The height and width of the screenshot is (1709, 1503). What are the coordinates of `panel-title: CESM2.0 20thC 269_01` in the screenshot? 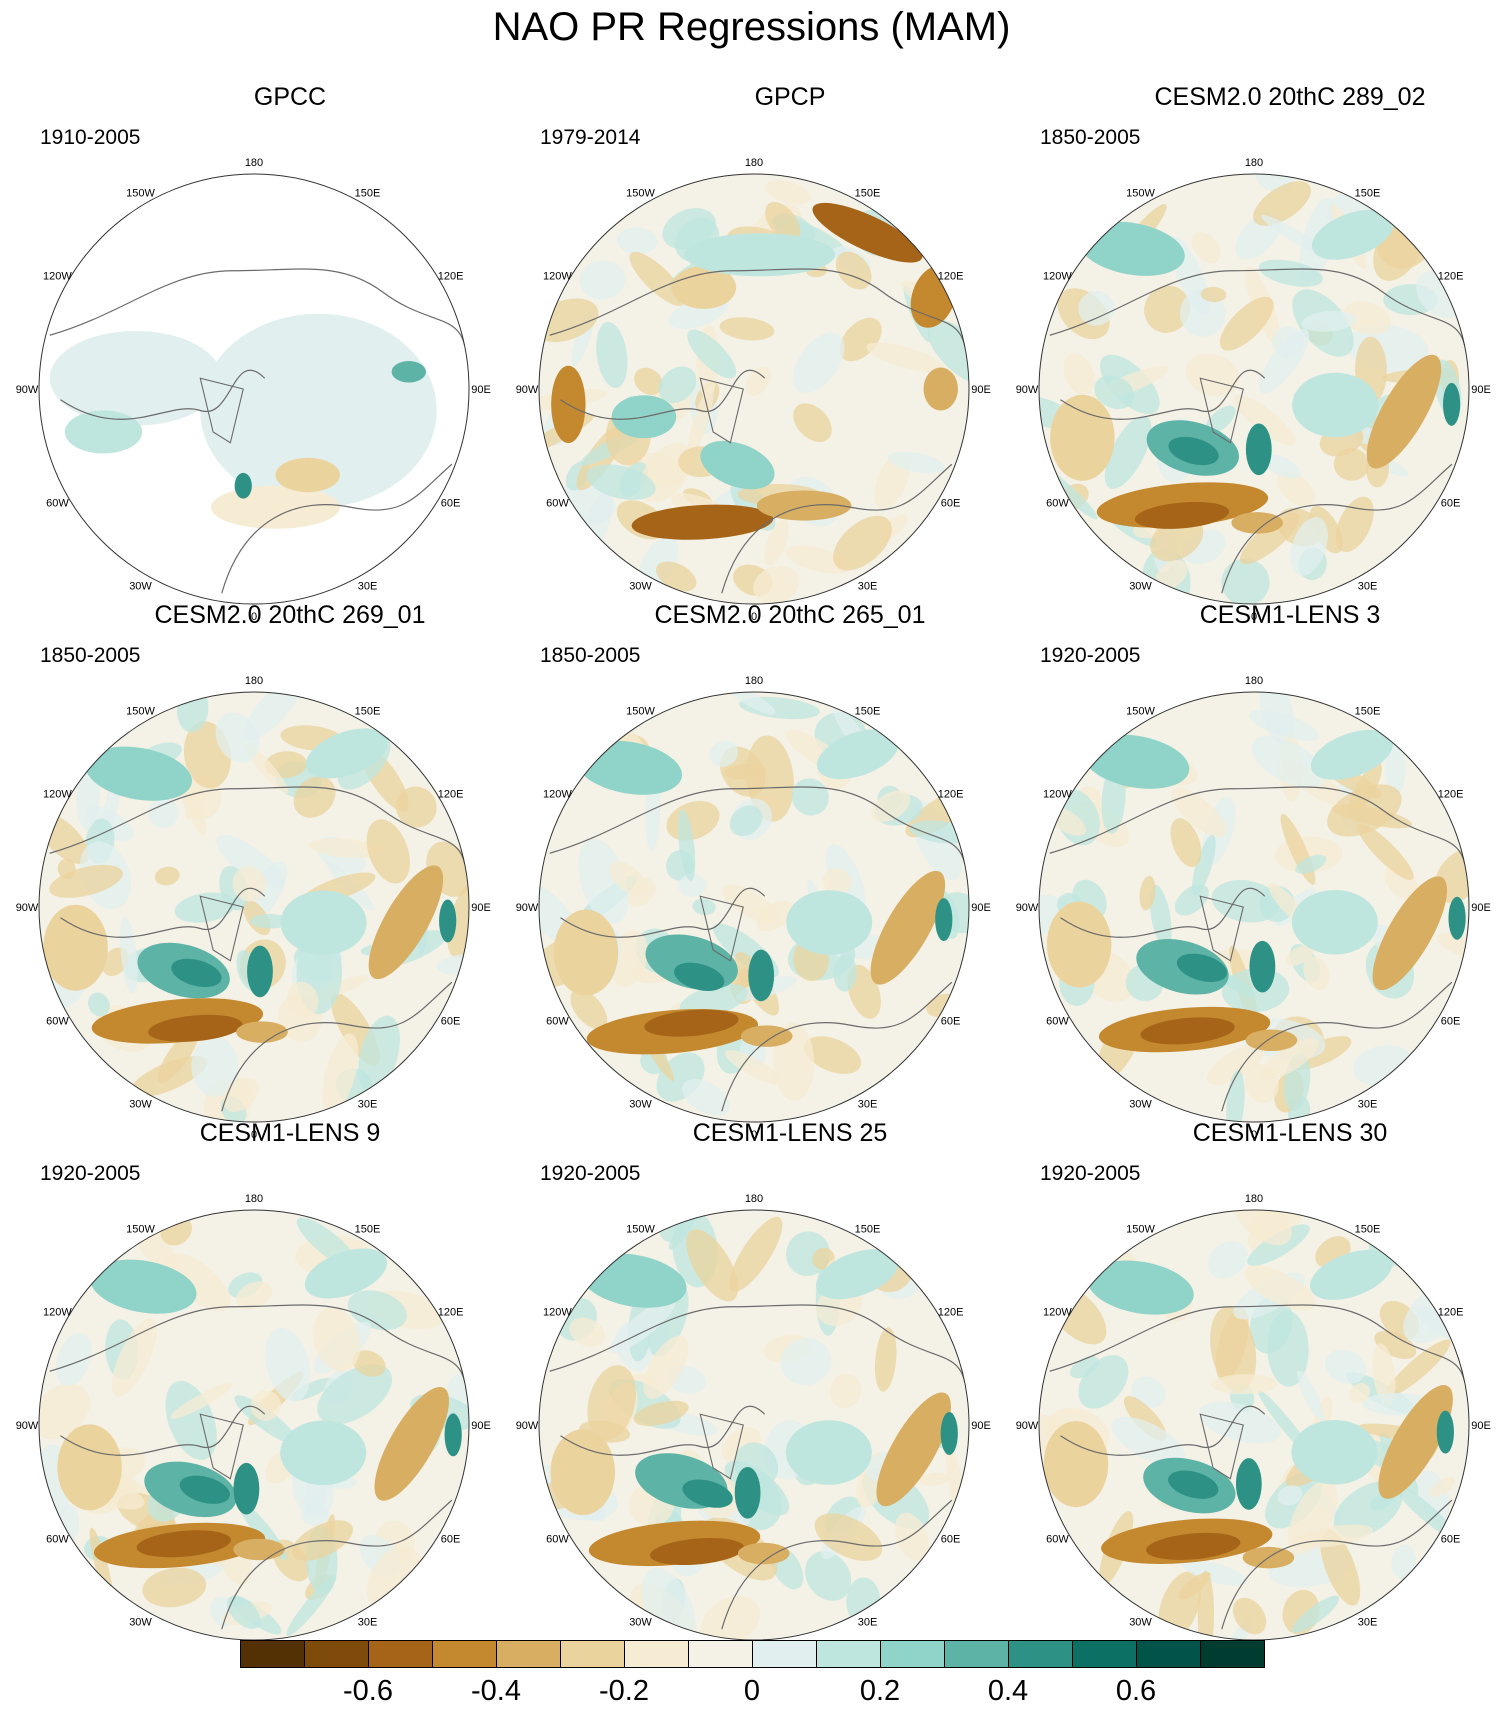 It's located at (290, 615).